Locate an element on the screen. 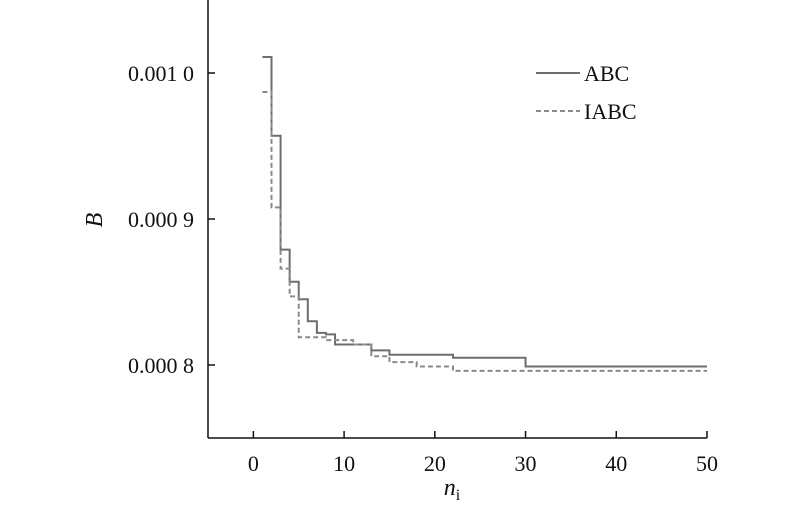 This screenshot has height=507, width=800. x-axis-title-main: n is located at coordinates (450, 488).